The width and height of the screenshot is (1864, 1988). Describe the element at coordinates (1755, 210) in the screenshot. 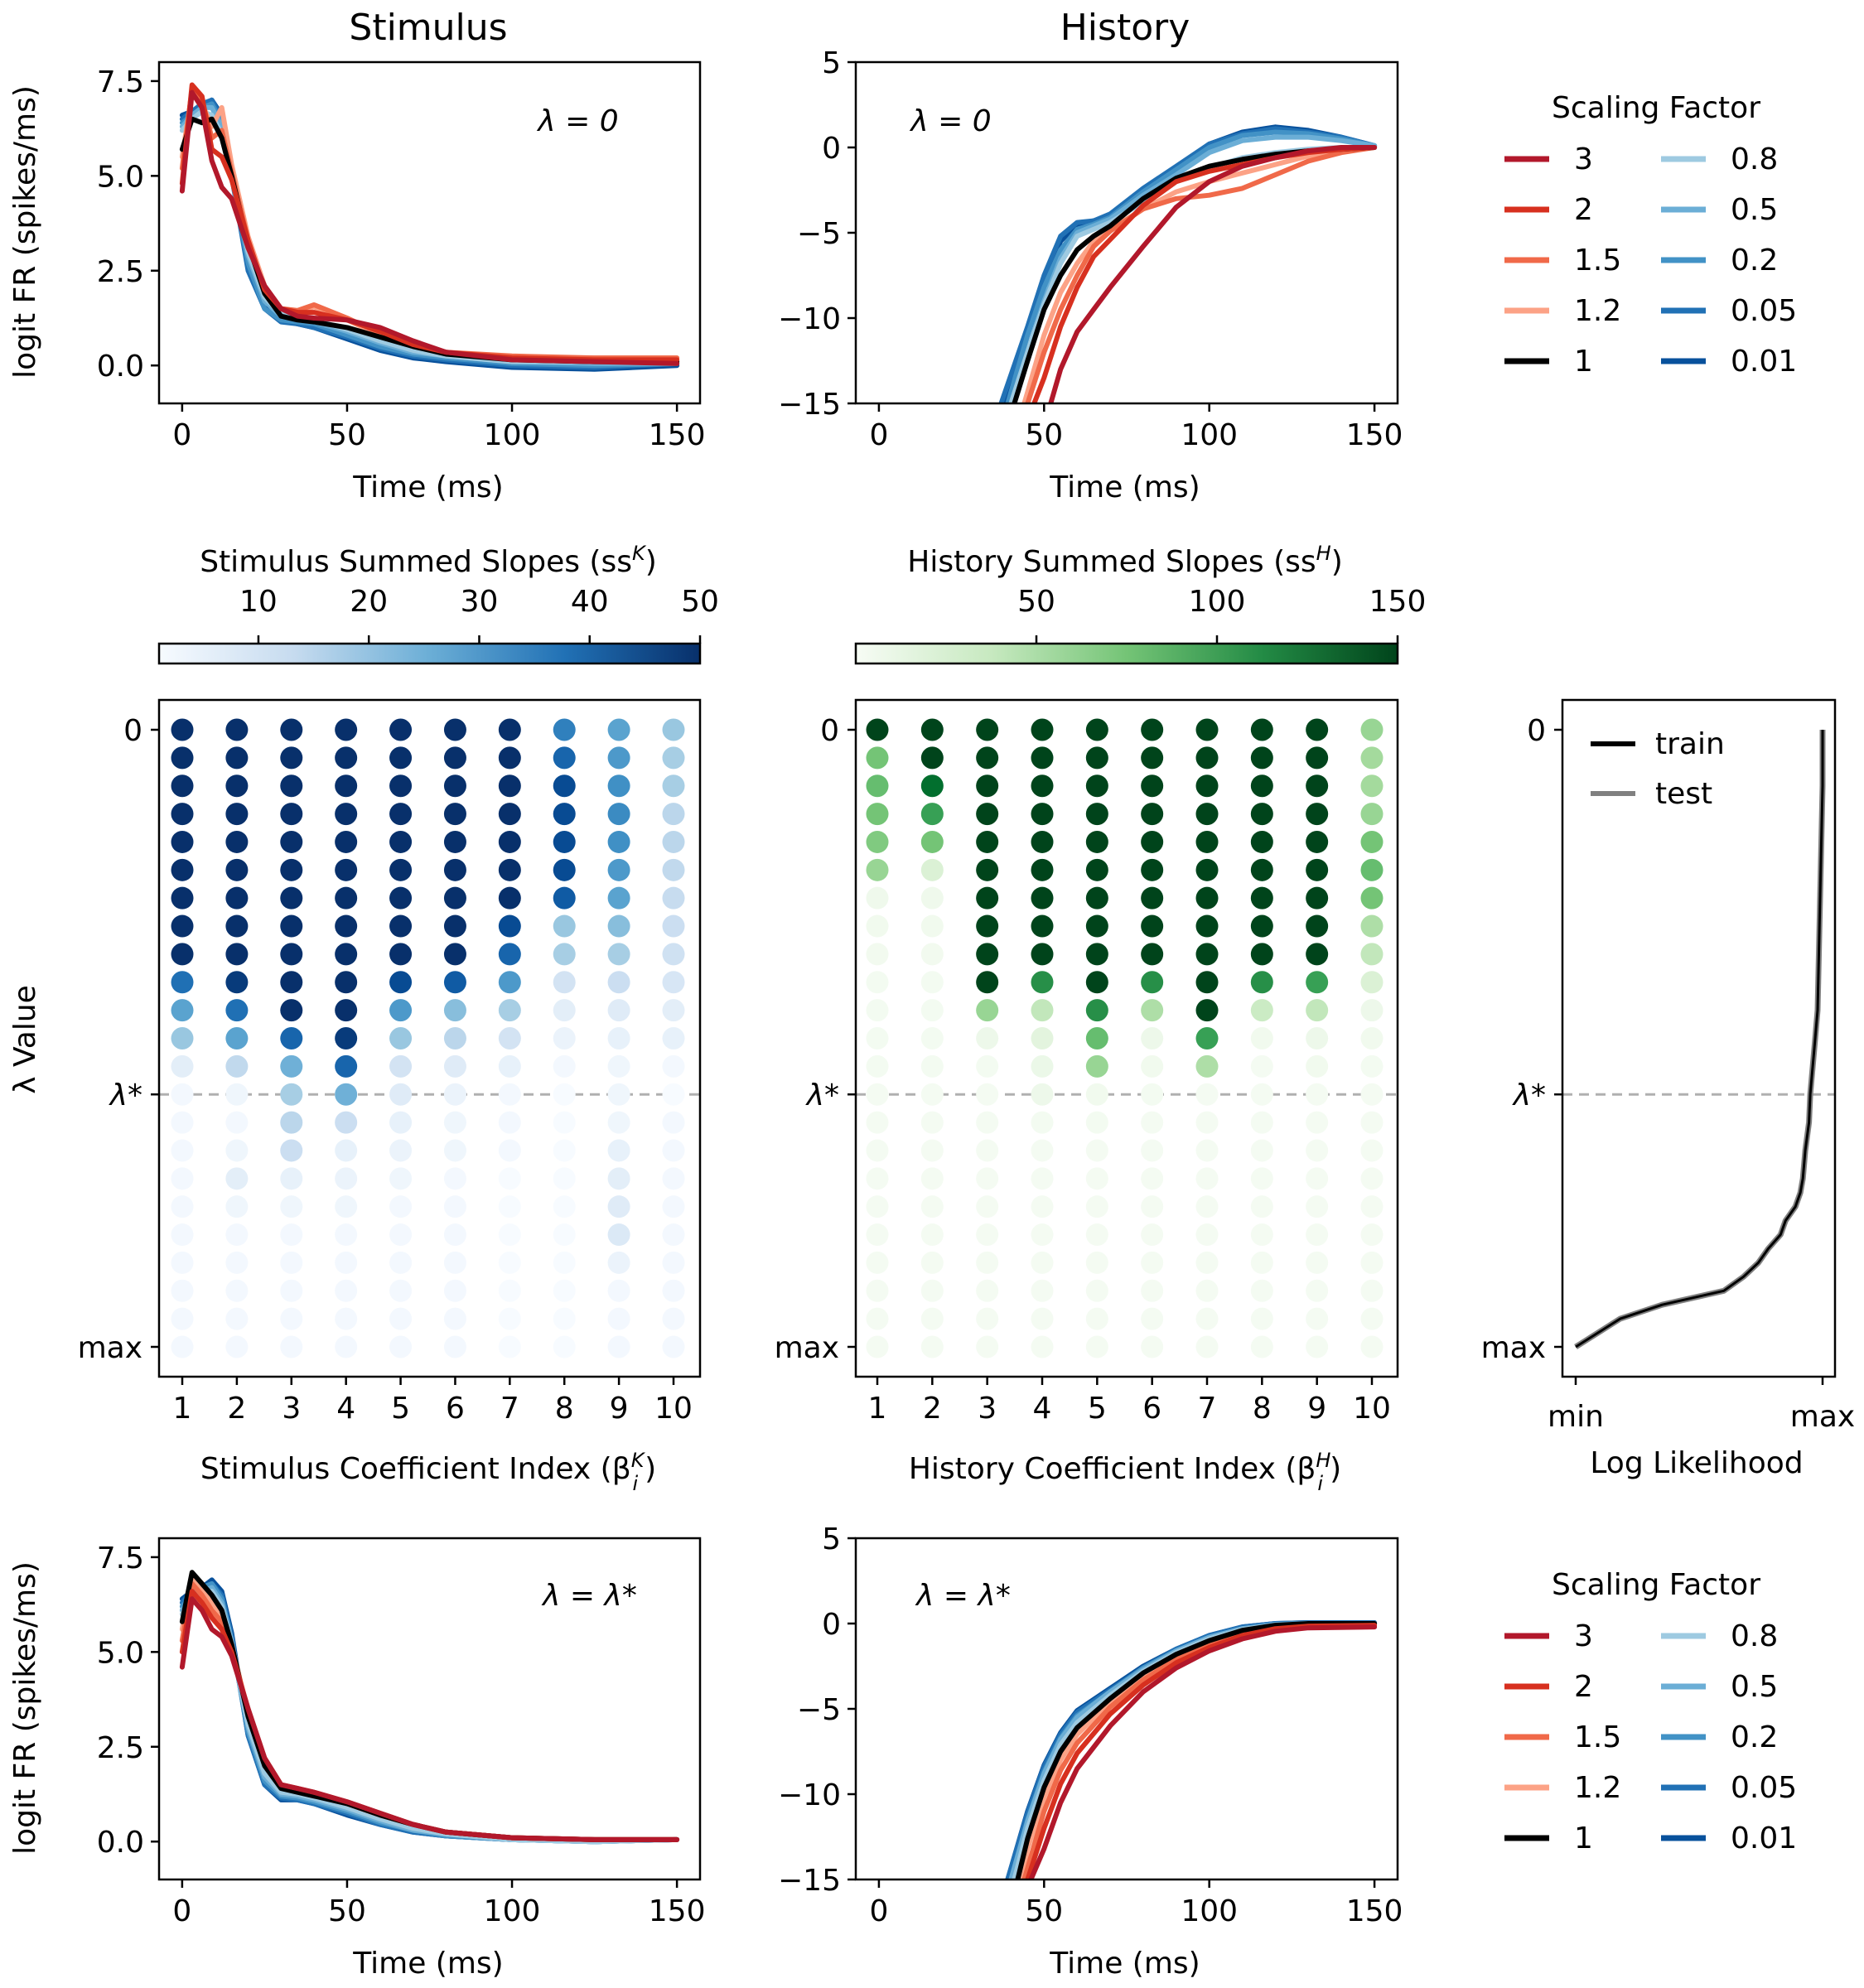

I see `legend-label: 0.5` at that location.